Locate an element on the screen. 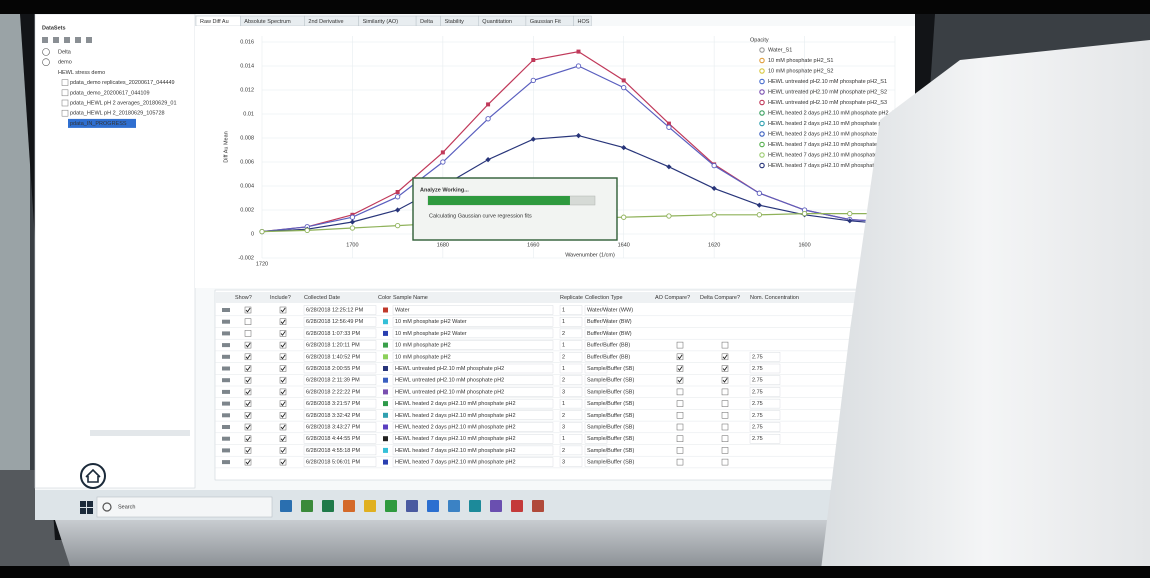 Image resolution: width=1150 pixels, height=578 pixels. tree-item: Delta is located at coordinates (65, 52).